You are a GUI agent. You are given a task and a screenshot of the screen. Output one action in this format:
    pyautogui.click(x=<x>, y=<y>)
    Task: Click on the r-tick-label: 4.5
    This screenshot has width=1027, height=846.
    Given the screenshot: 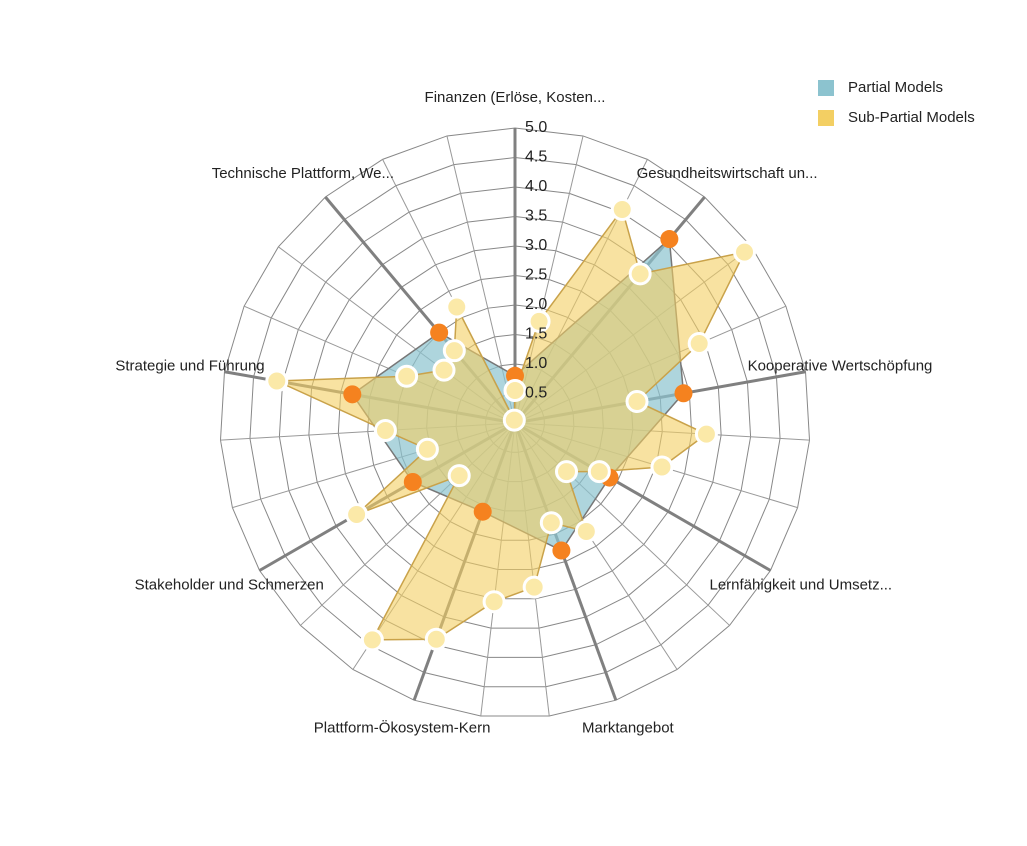 What is the action you would take?
    pyautogui.click(x=536, y=157)
    